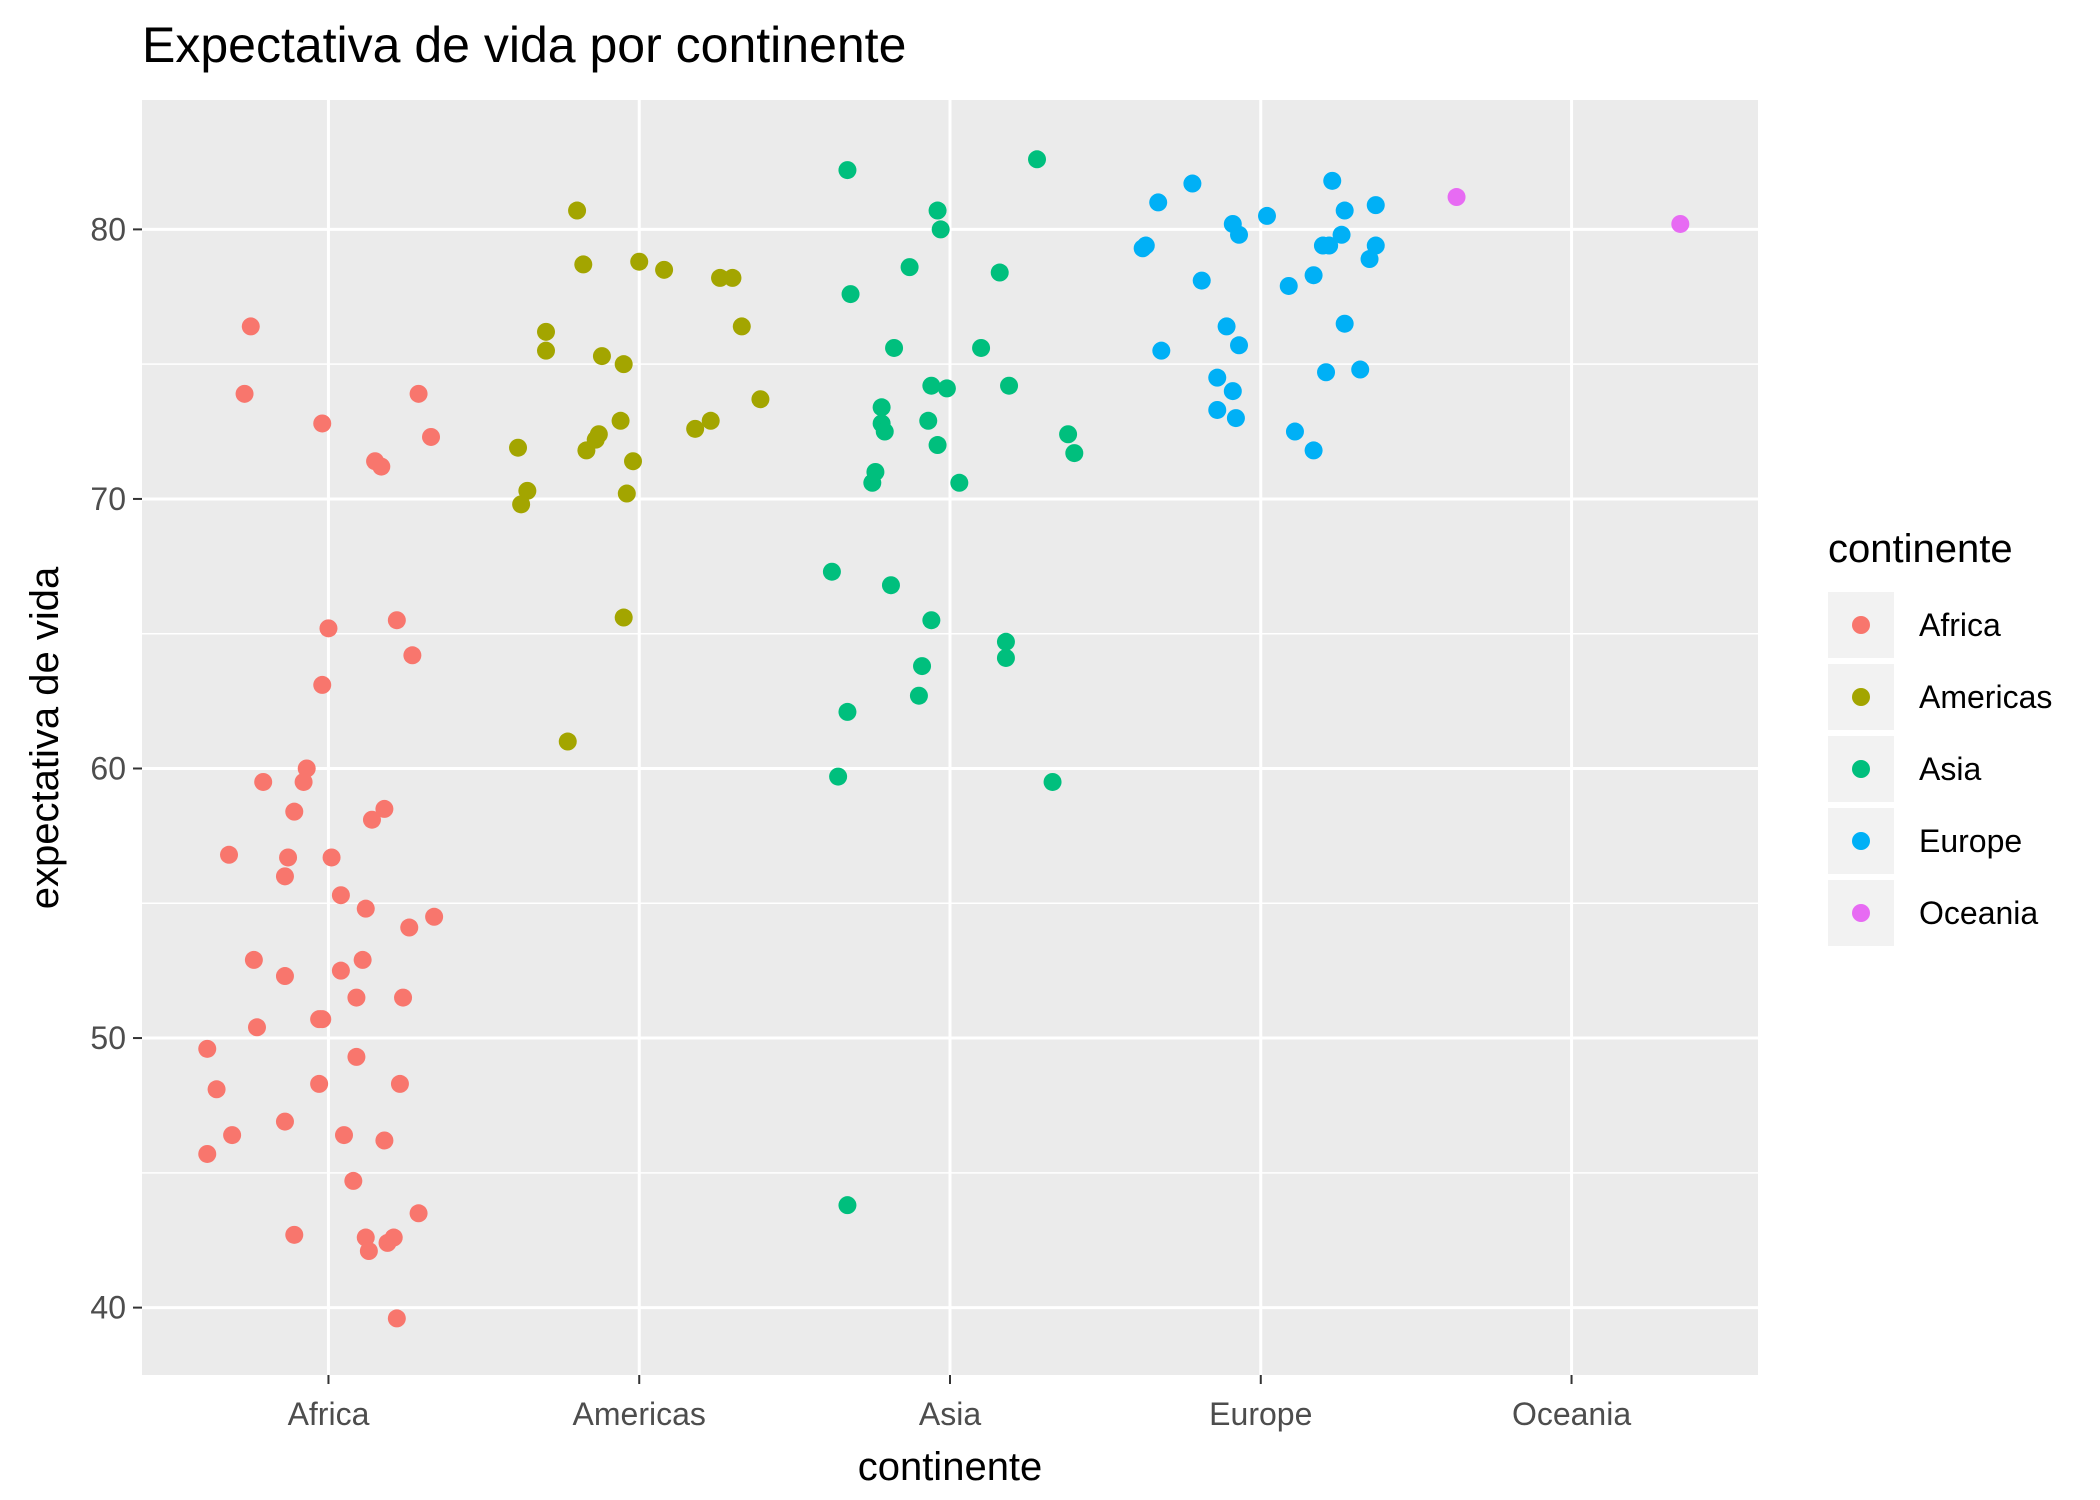 This screenshot has height=1500, width=2100. I want to click on legend-title: continente, so click(1920, 549).